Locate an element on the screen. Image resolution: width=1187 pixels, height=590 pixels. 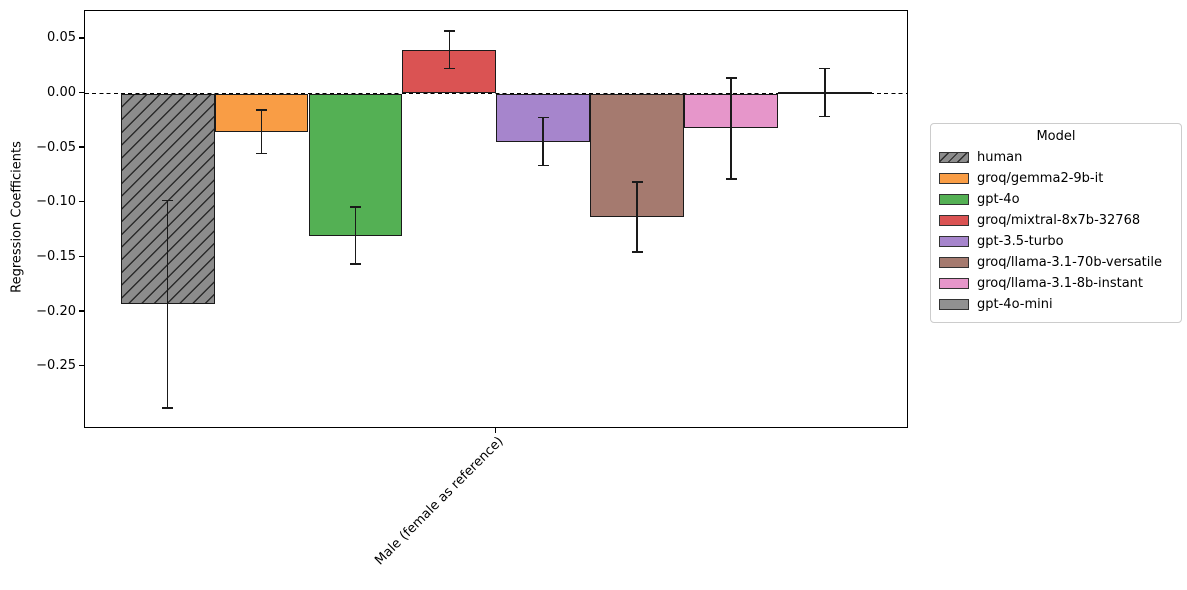
y-tick-label: 0.00 is located at coordinates (61, 92).